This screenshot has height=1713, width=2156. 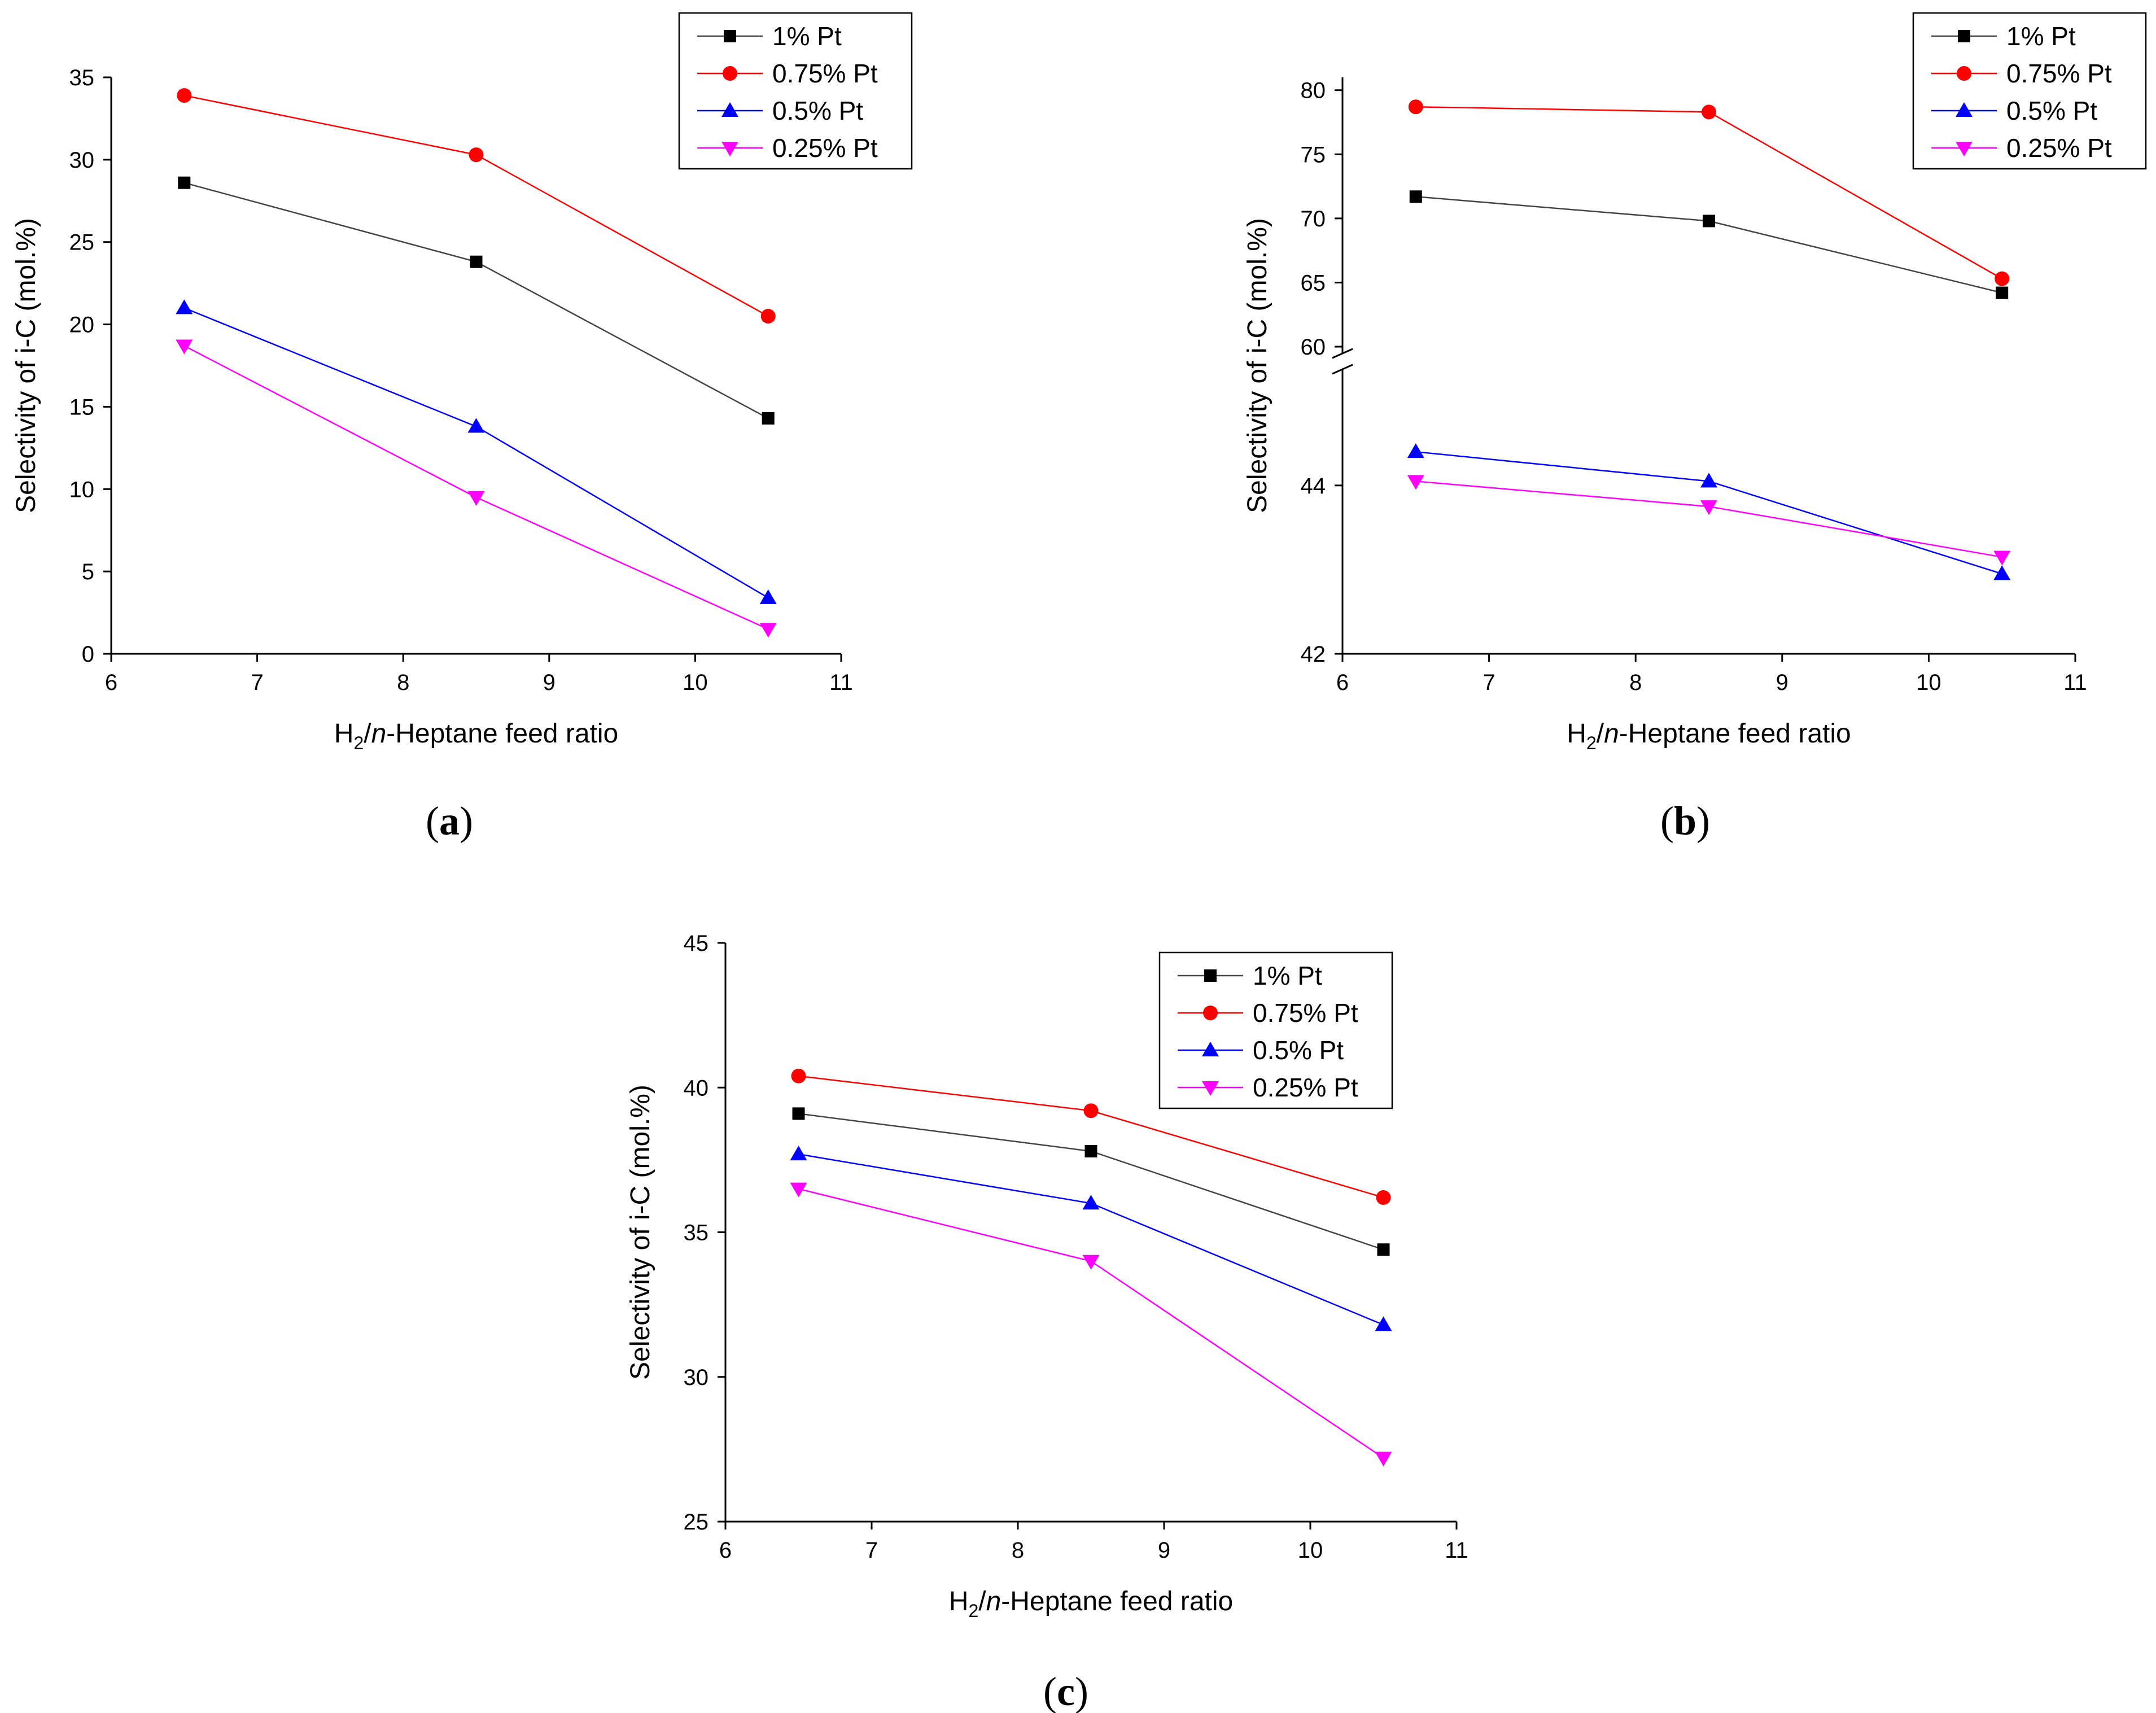 What do you see at coordinates (1018, 1551) in the screenshot?
I see `x-tick-label: 8` at bounding box center [1018, 1551].